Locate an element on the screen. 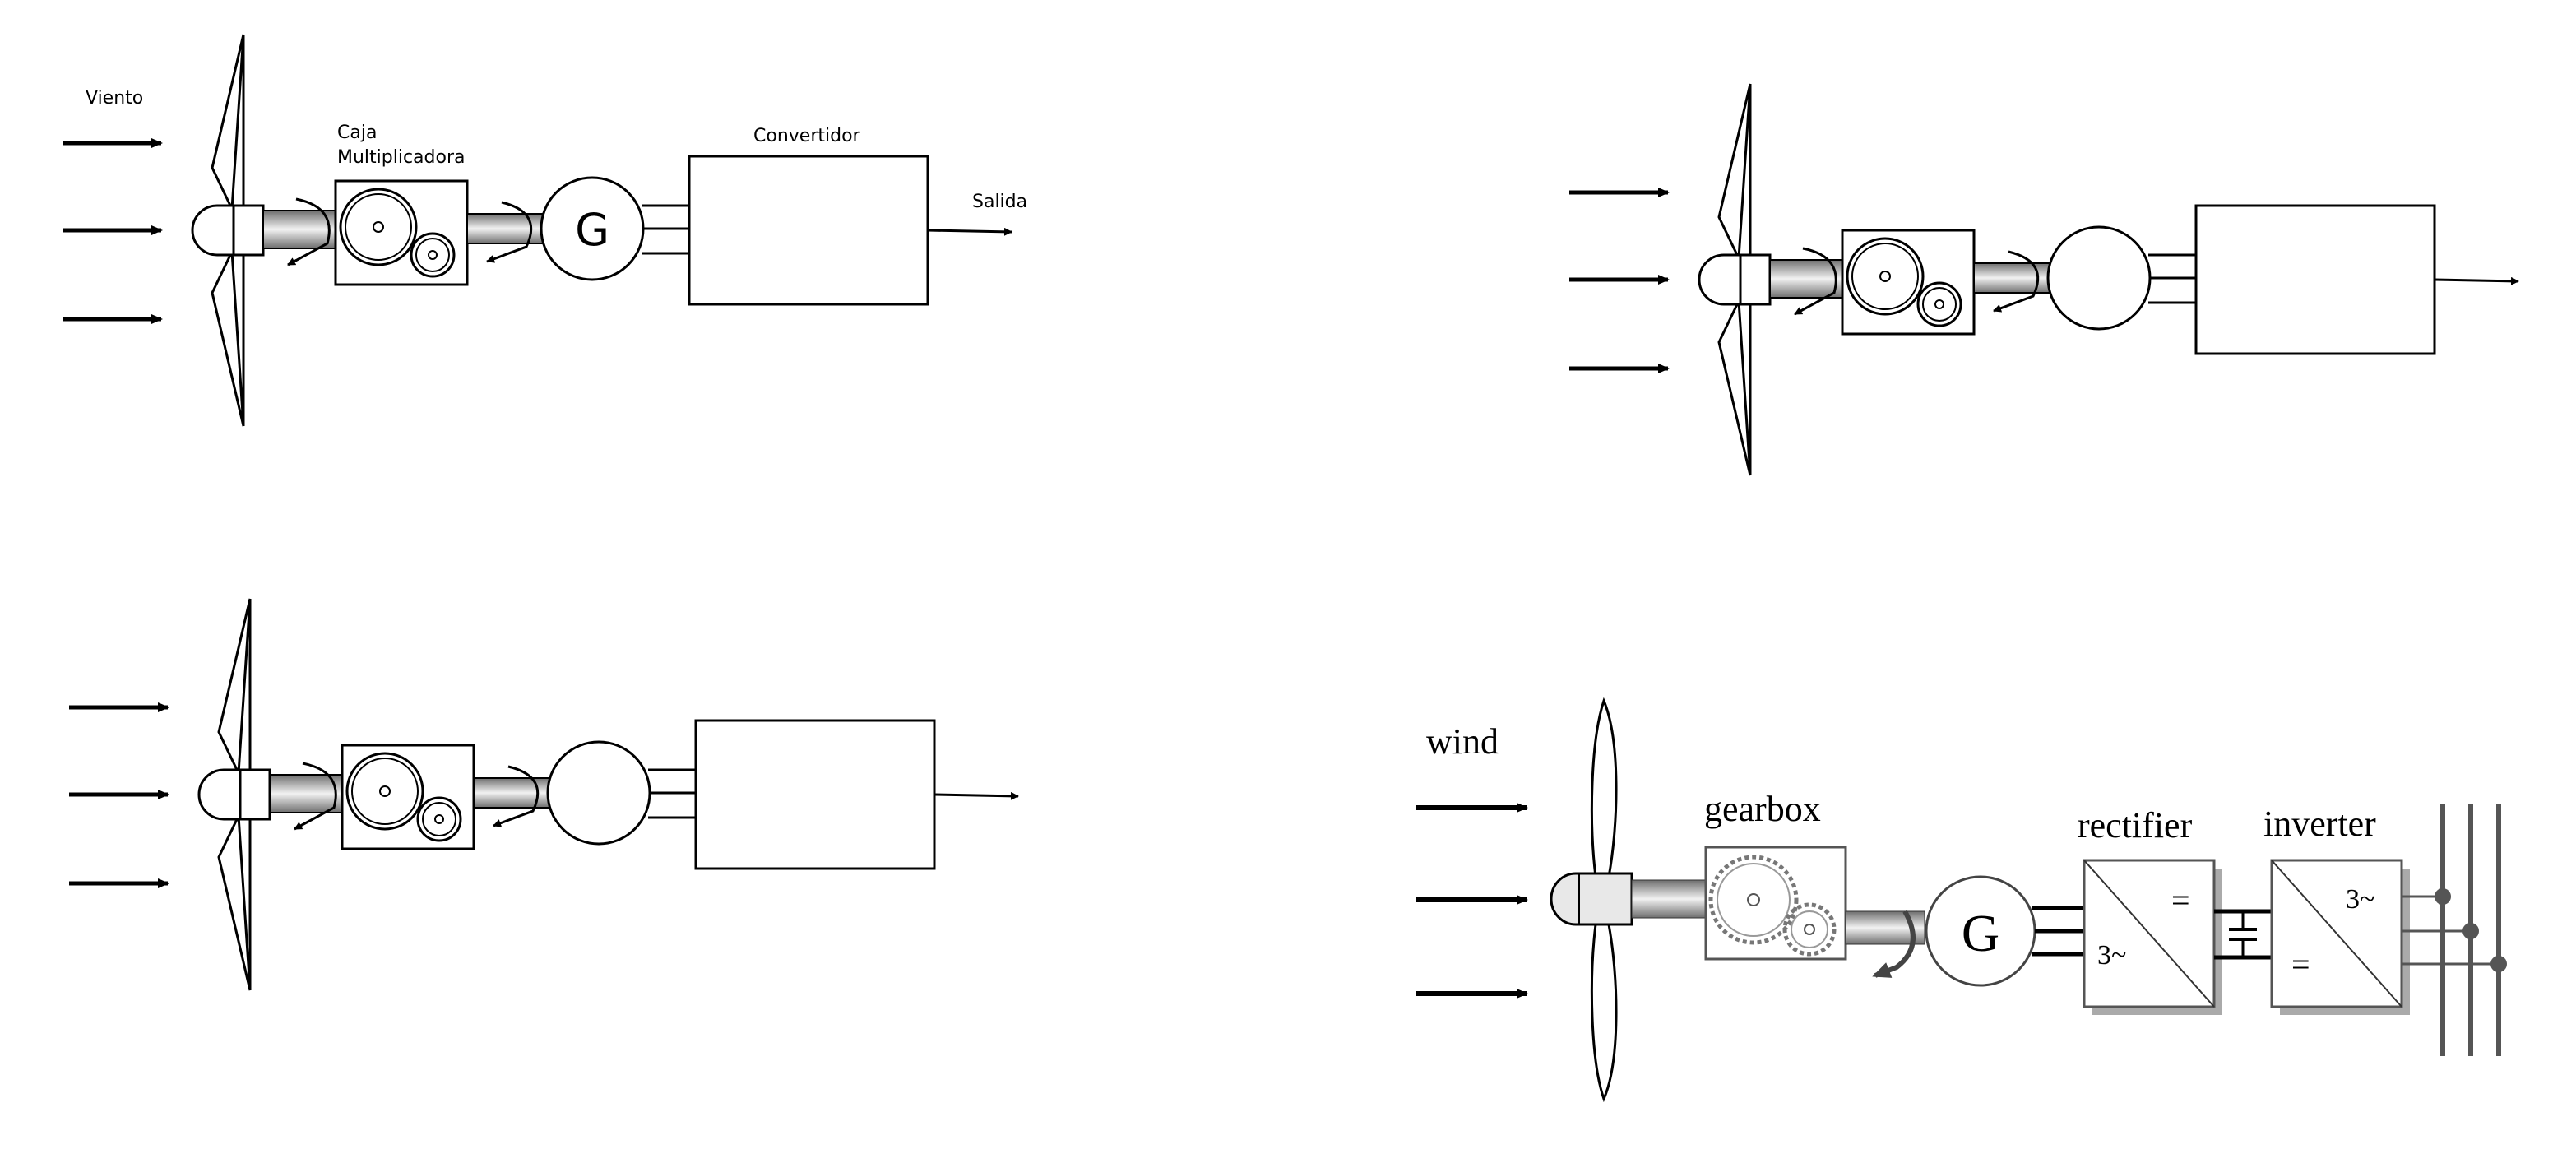  inverter: 3~ = is located at coordinates (2340, 937).